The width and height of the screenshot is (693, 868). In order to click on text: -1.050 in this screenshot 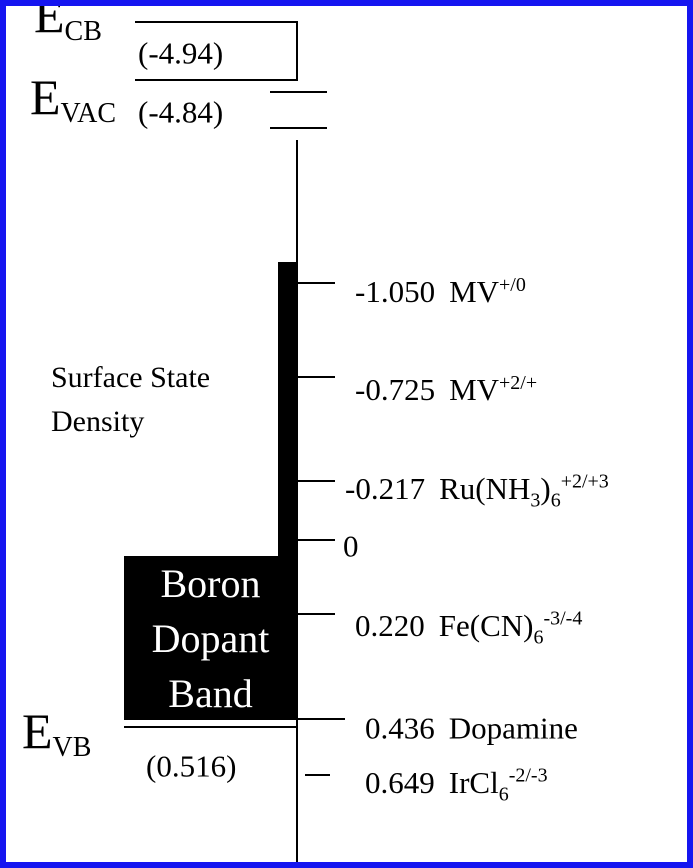, I will do `click(395, 292)`.